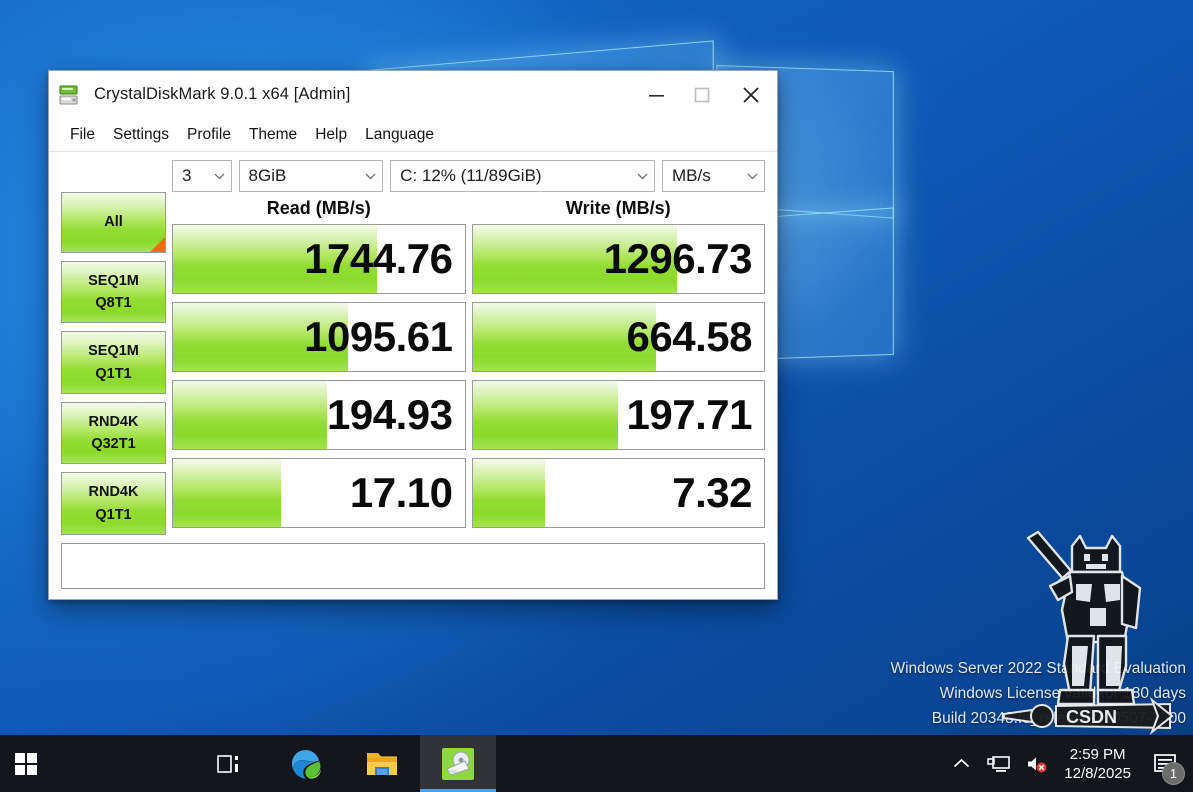 The width and height of the screenshot is (1193, 792). What do you see at coordinates (311, 176) in the screenshot?
I see `test-size-dropdown: 8GiB` at bounding box center [311, 176].